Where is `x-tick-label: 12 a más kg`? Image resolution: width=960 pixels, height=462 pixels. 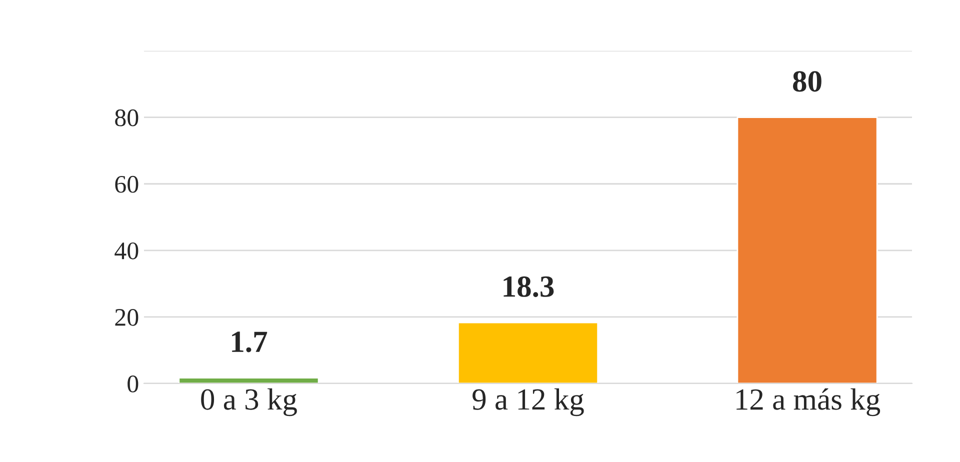
x-tick-label: 12 a más kg is located at coordinates (808, 402).